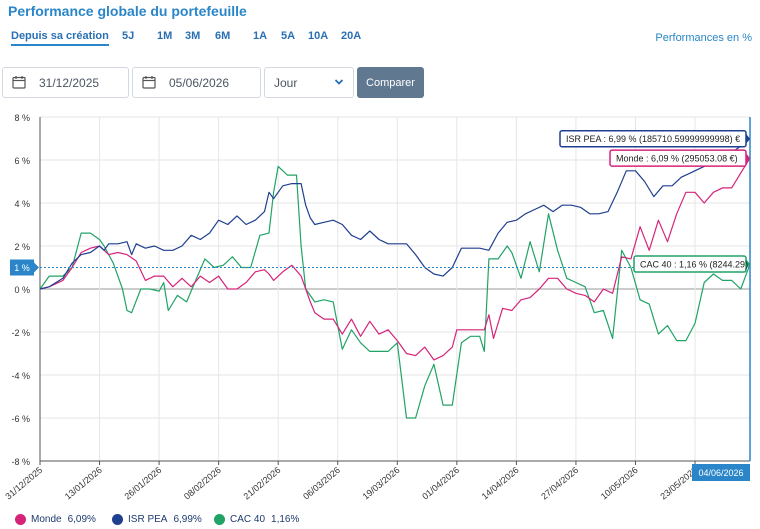  I want to click on x-tick-label: 26/01/2026, so click(142, 483).